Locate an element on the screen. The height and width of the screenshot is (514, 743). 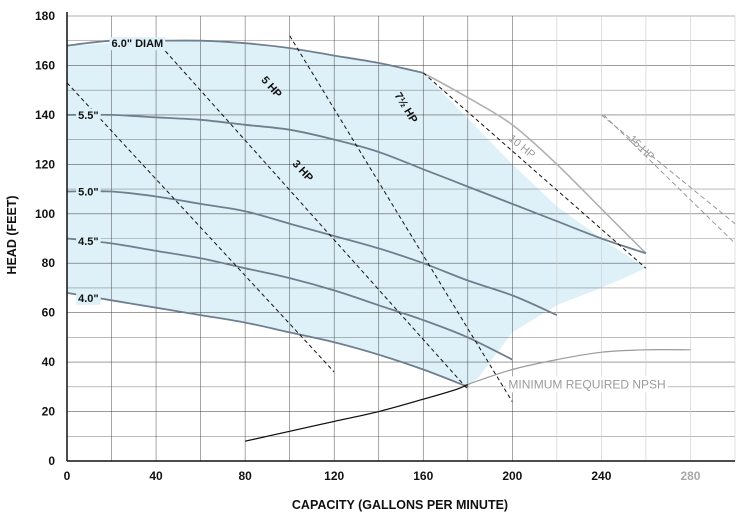
x-tick-label: 240 is located at coordinates (601, 476).